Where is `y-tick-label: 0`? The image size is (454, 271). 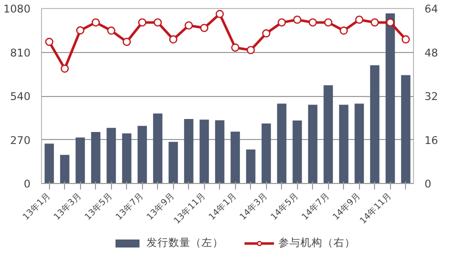
y-tick-label: 0 is located at coordinates (27, 184).